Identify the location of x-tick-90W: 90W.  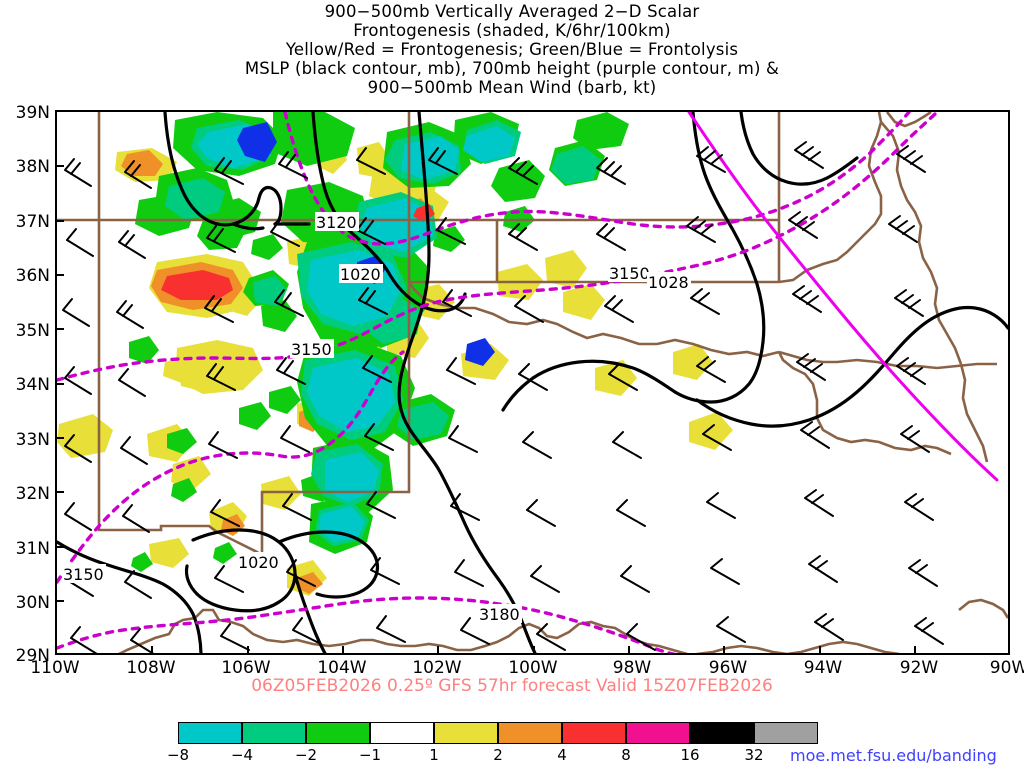
(1006, 668).